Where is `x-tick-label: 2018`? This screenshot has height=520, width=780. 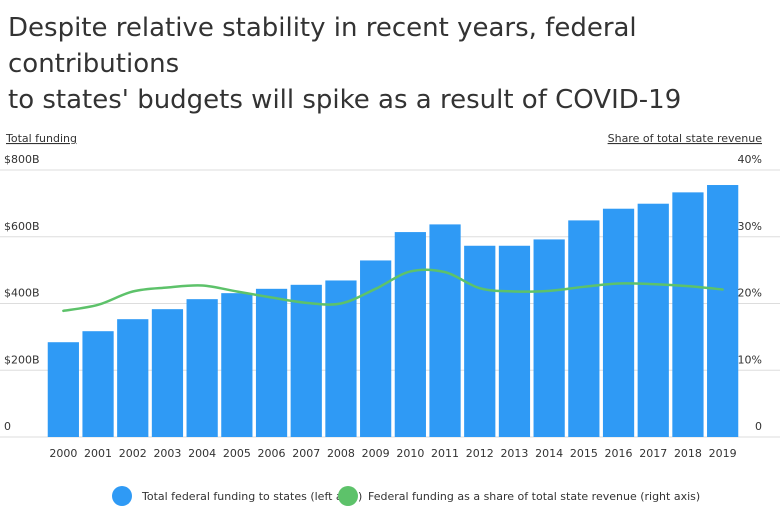
x-tick-label: 2018 is located at coordinates (688, 453).